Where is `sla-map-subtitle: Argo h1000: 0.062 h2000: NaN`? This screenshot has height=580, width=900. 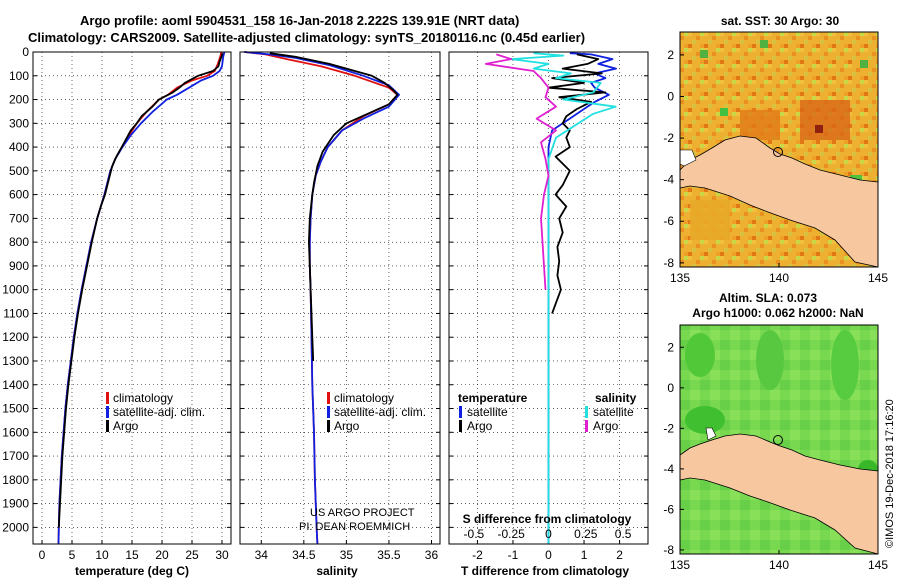
sla-map-subtitle: Argo h1000: 0.062 h2000: NaN is located at coordinates (777, 313).